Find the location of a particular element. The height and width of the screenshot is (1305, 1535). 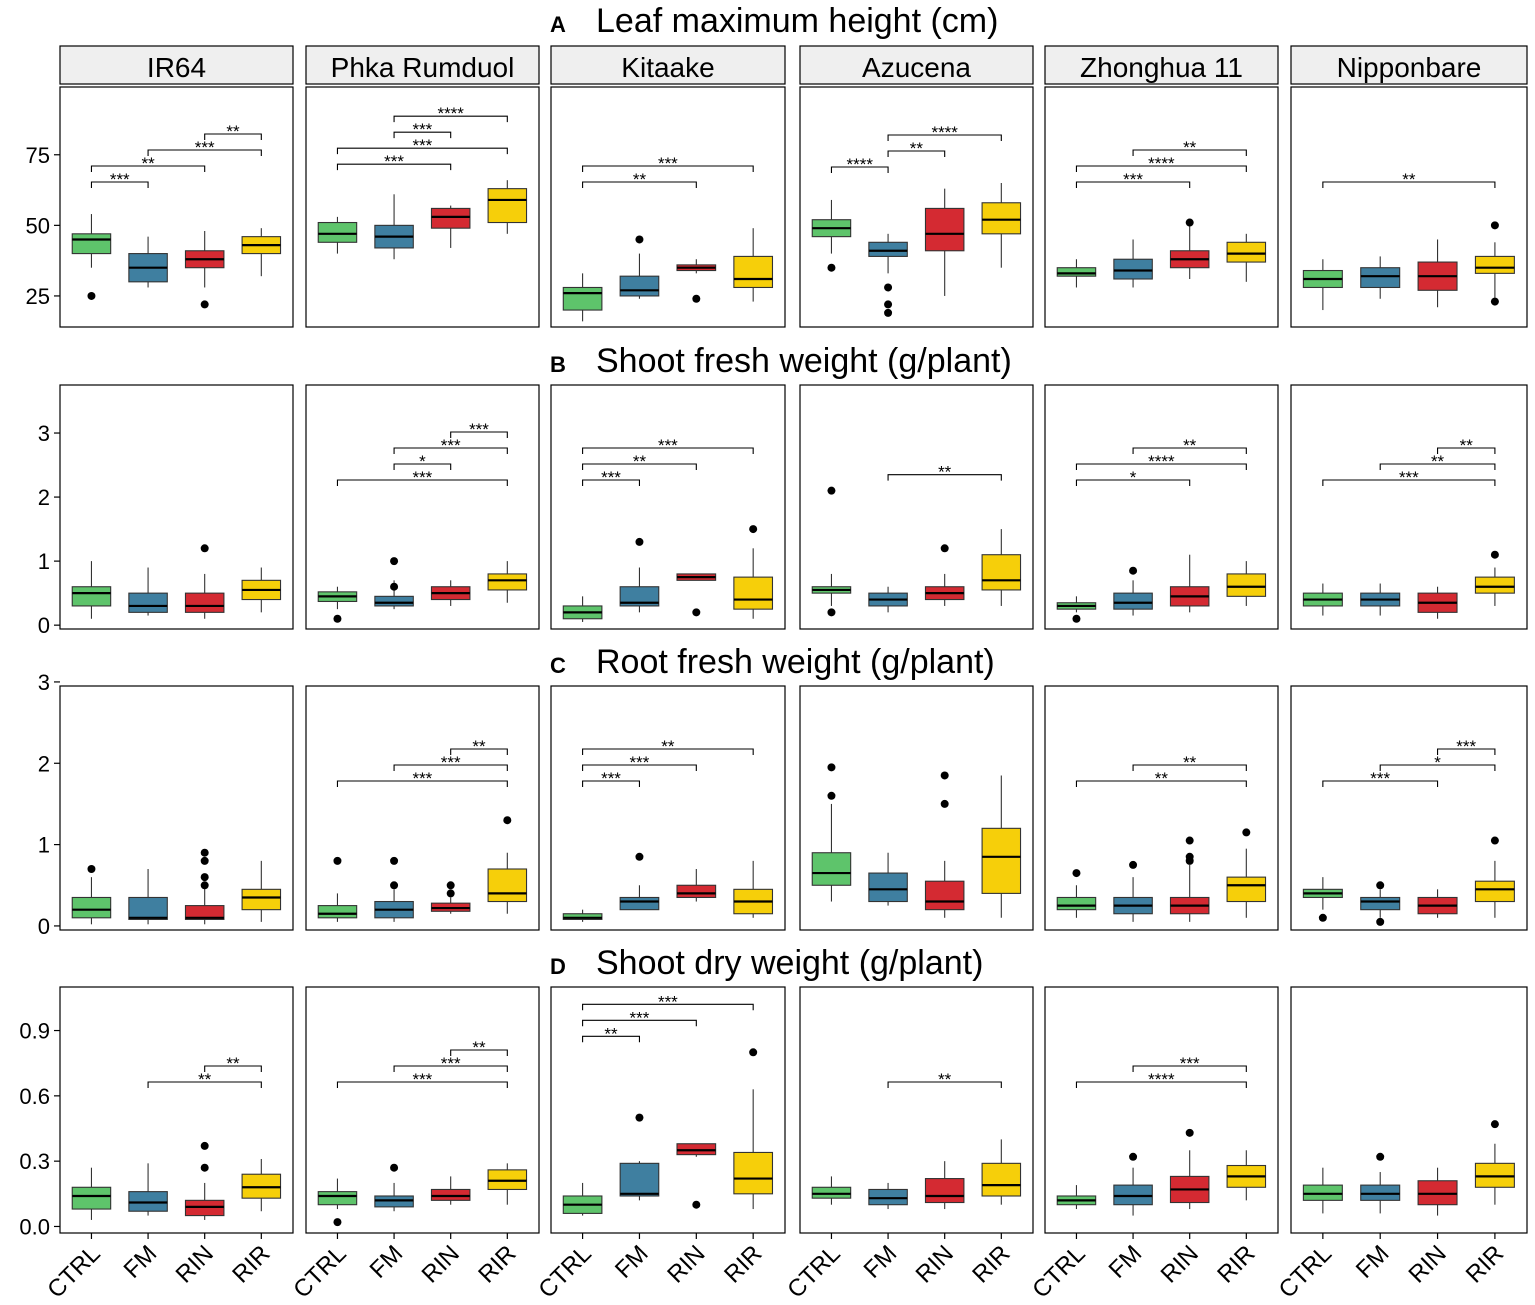

y-tick-label: 1 is located at coordinates (44, 845).